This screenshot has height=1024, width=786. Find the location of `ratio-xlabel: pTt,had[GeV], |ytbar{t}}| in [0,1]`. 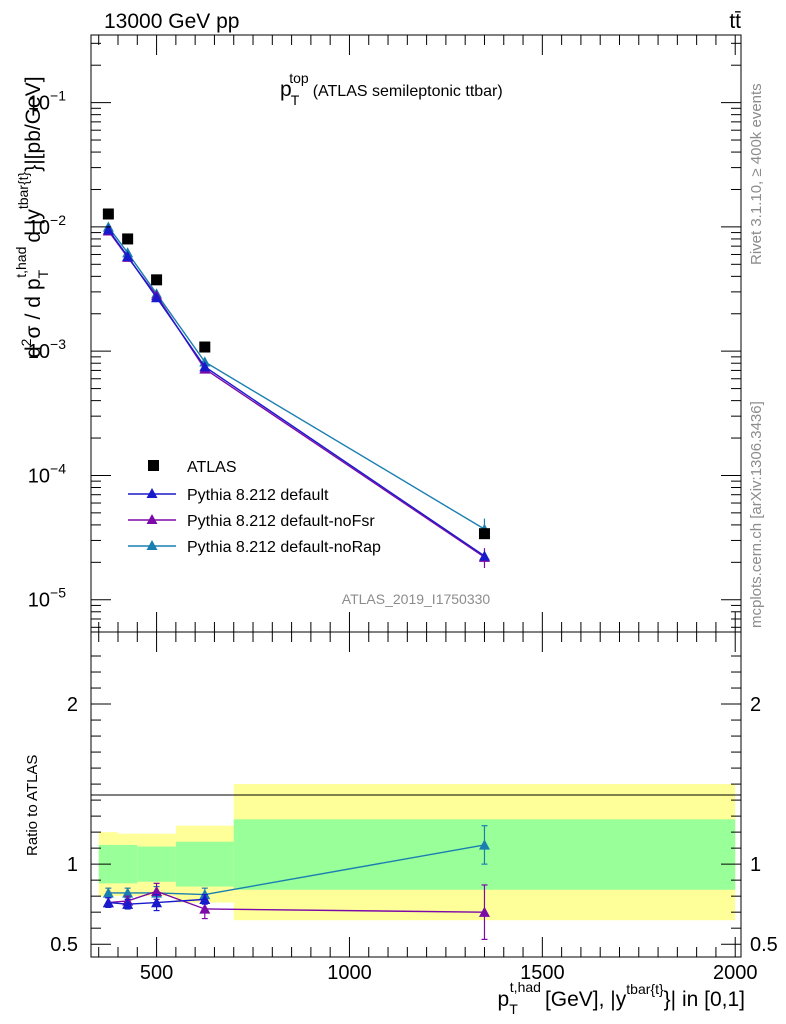

ratio-xlabel: pTt,had[GeV], |ytbar{t}}| in [0,1] is located at coordinates (621, 998).